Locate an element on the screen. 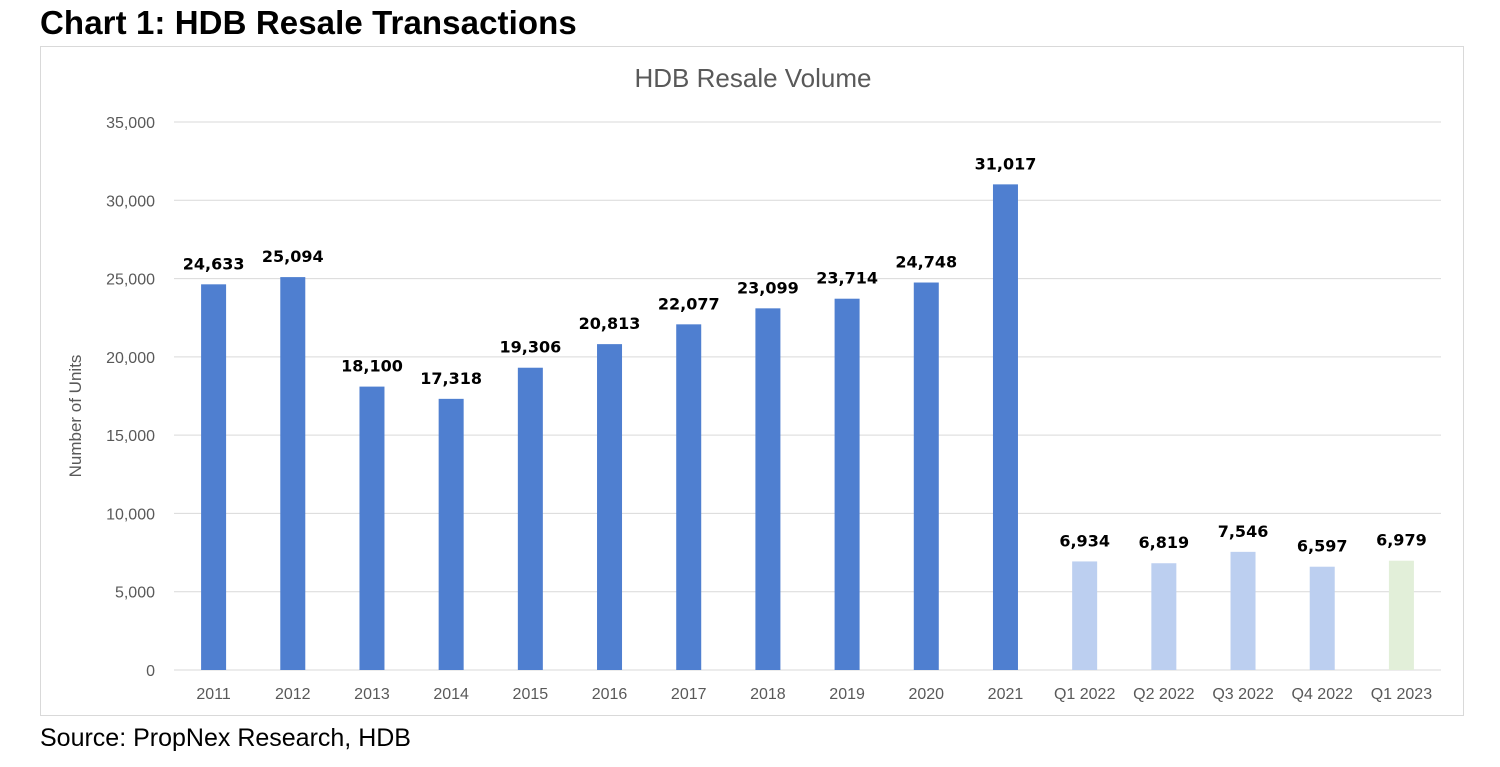  y-tick-label: 15,000 is located at coordinates (130, 436).